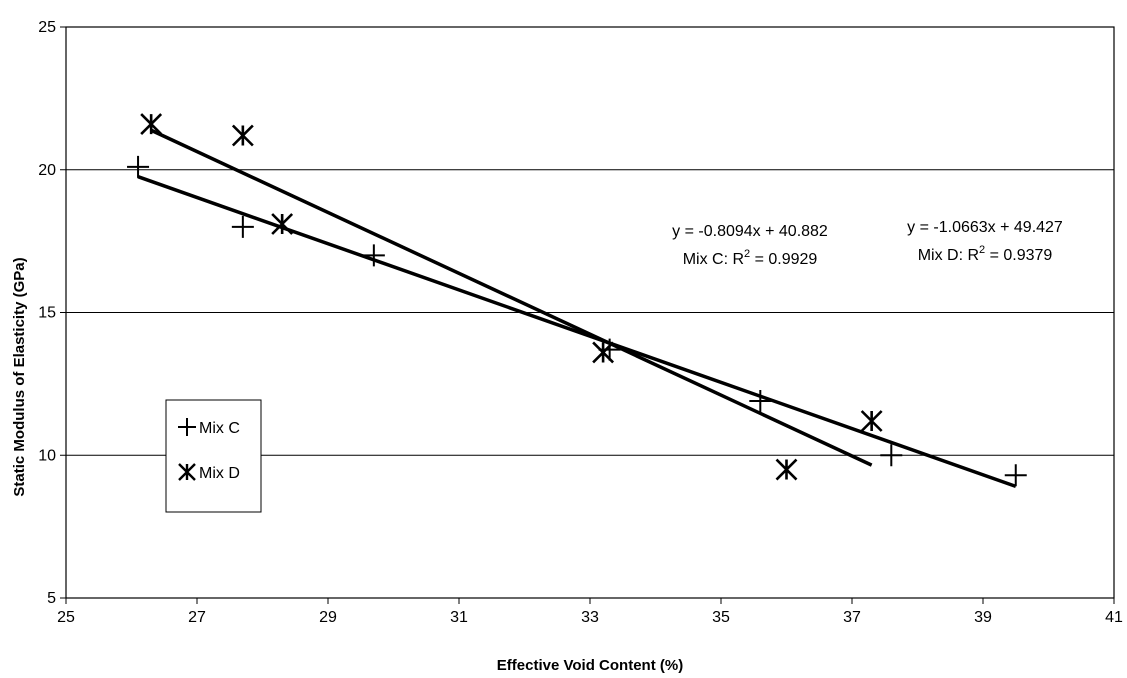 The width and height of the screenshot is (1127, 678). What do you see at coordinates (19, 376) in the screenshot?
I see `y-axis-title: Static Modulus of Elasticity (GPa)` at bounding box center [19, 376].